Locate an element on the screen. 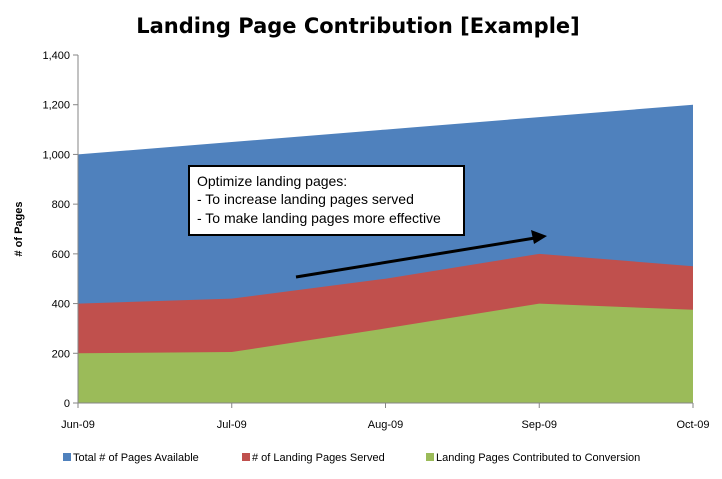  y-tick-label: 200 is located at coordinates (61, 354).